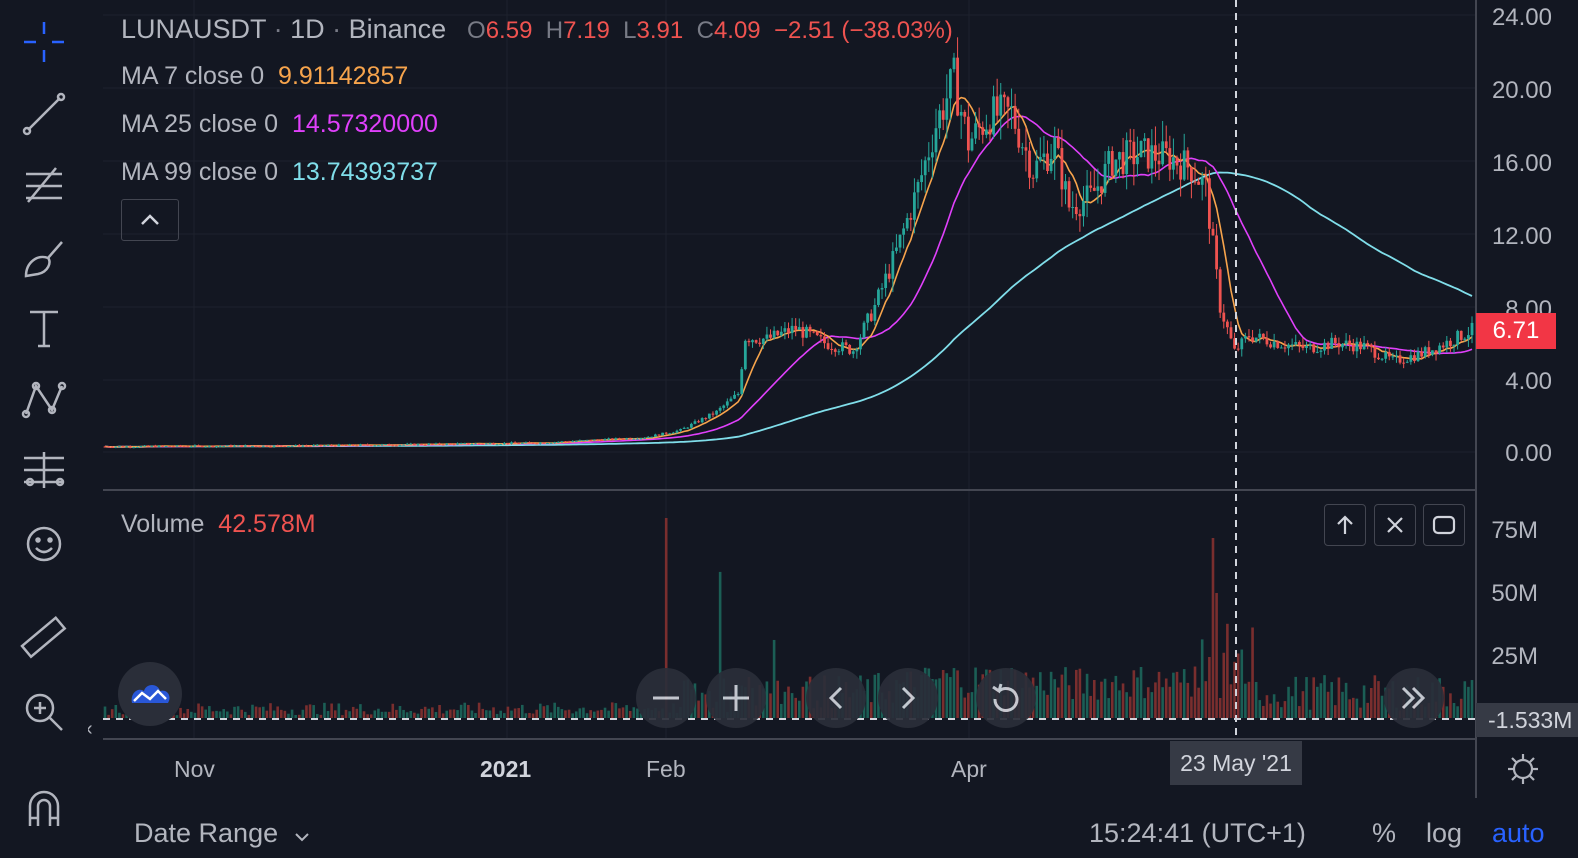  What do you see at coordinates (736, 698) in the screenshot?
I see `zoom-in-button` at bounding box center [736, 698].